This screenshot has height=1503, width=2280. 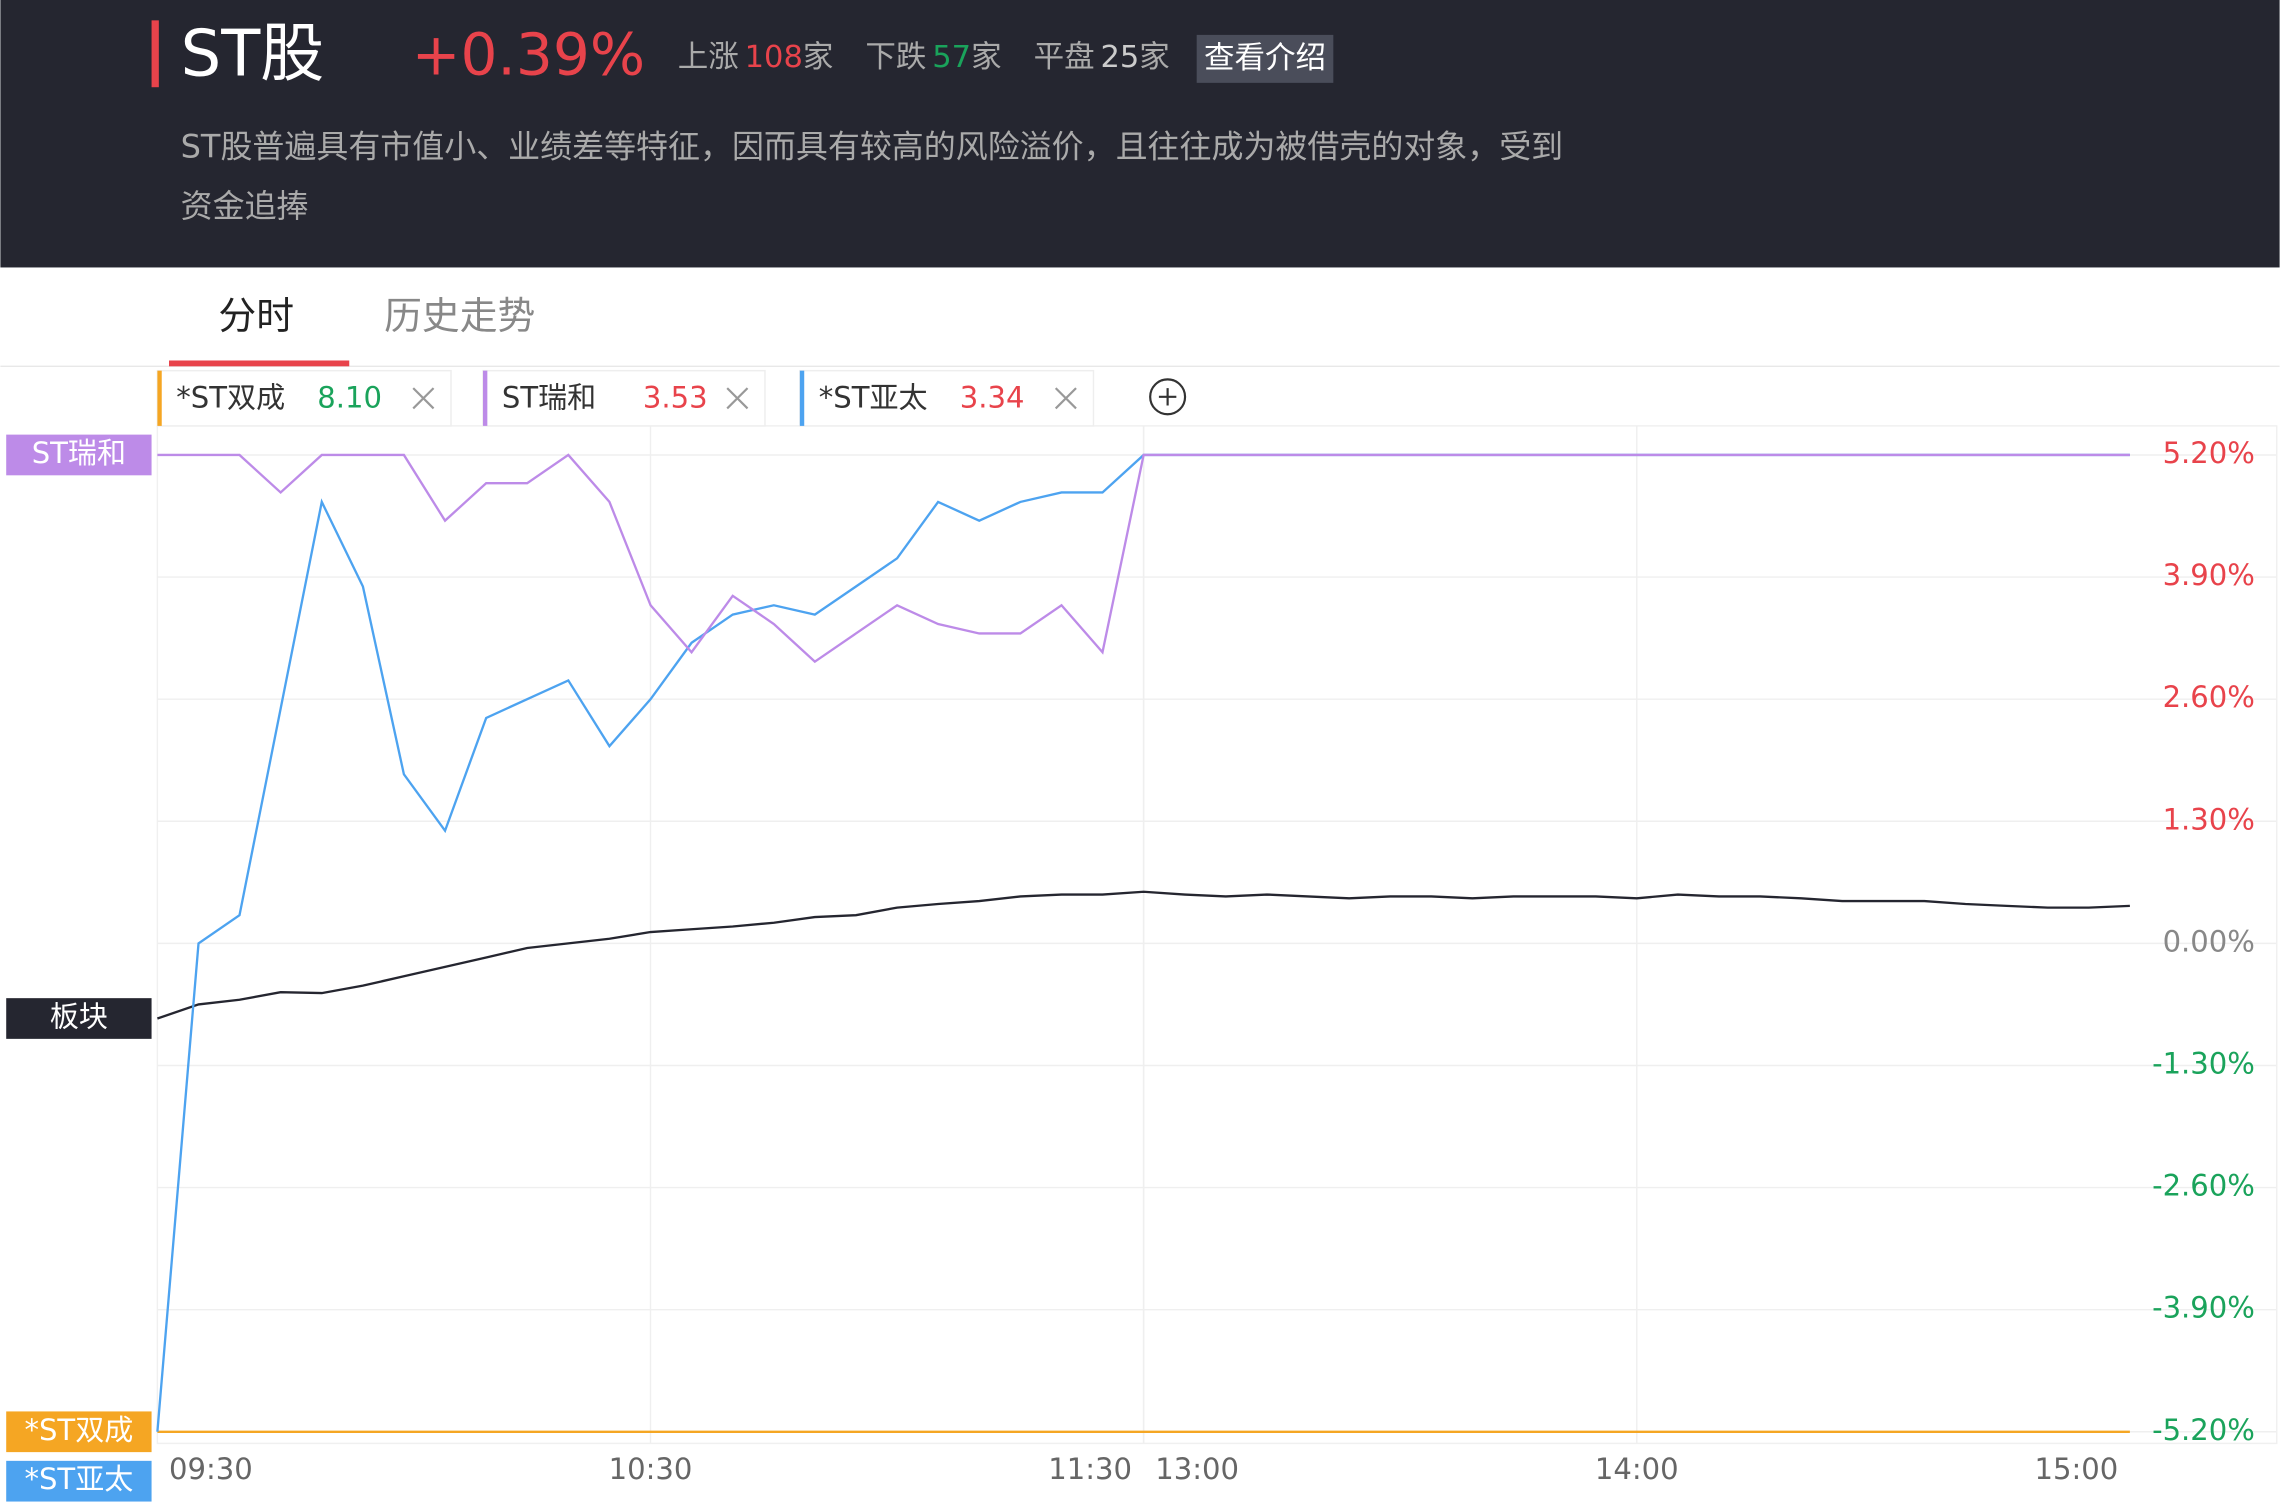 I want to click on y-tick-label: -5.20%, so click(x=2203, y=1430).